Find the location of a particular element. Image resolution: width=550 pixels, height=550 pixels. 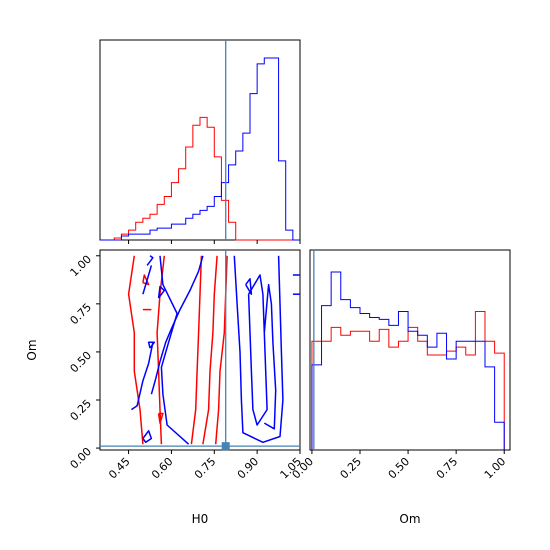

h0-hist-red-series is located at coordinates (200, 178).